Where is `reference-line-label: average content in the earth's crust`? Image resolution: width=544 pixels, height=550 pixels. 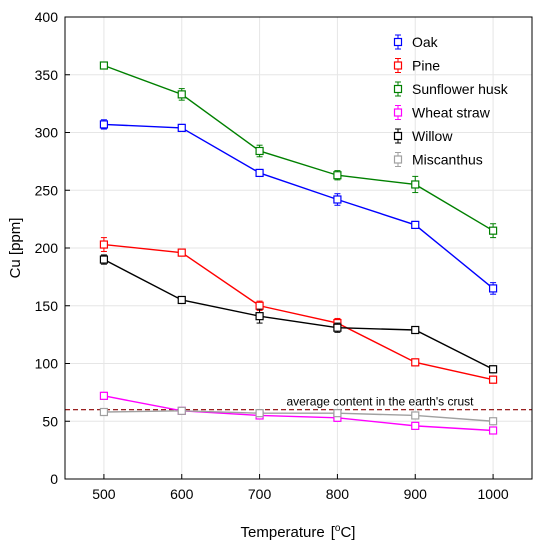
reference-line-label: average content in the earth's crust is located at coordinates (380, 402).